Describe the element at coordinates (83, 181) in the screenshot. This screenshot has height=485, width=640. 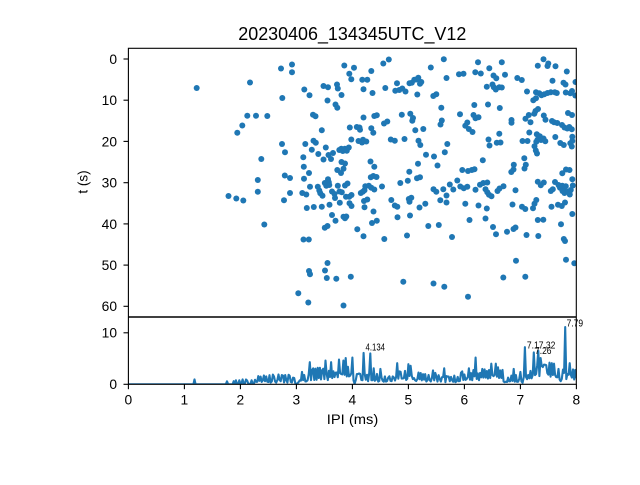
I see `svg-text: t (s)` at that location.